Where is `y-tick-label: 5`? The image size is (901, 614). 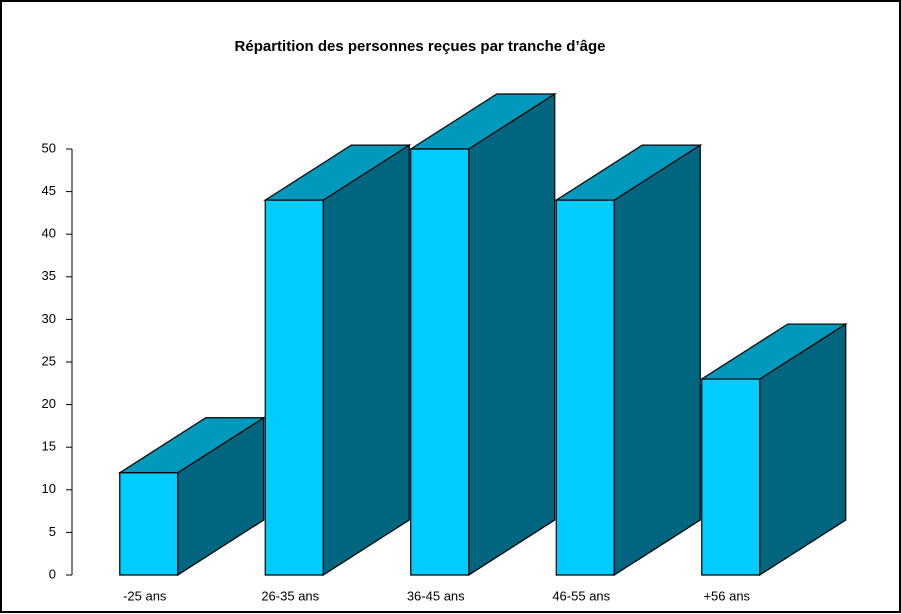
y-tick-label: 5 is located at coordinates (52, 531).